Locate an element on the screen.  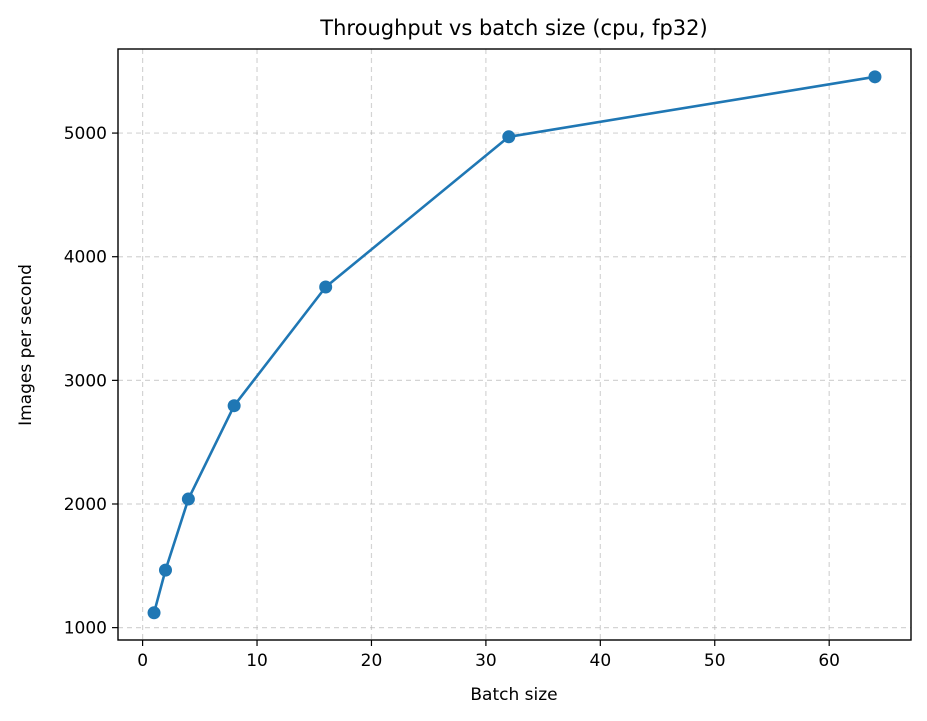
y-axis: 1000 2000 3000 4000 5000 is located at coordinates (91, 381).